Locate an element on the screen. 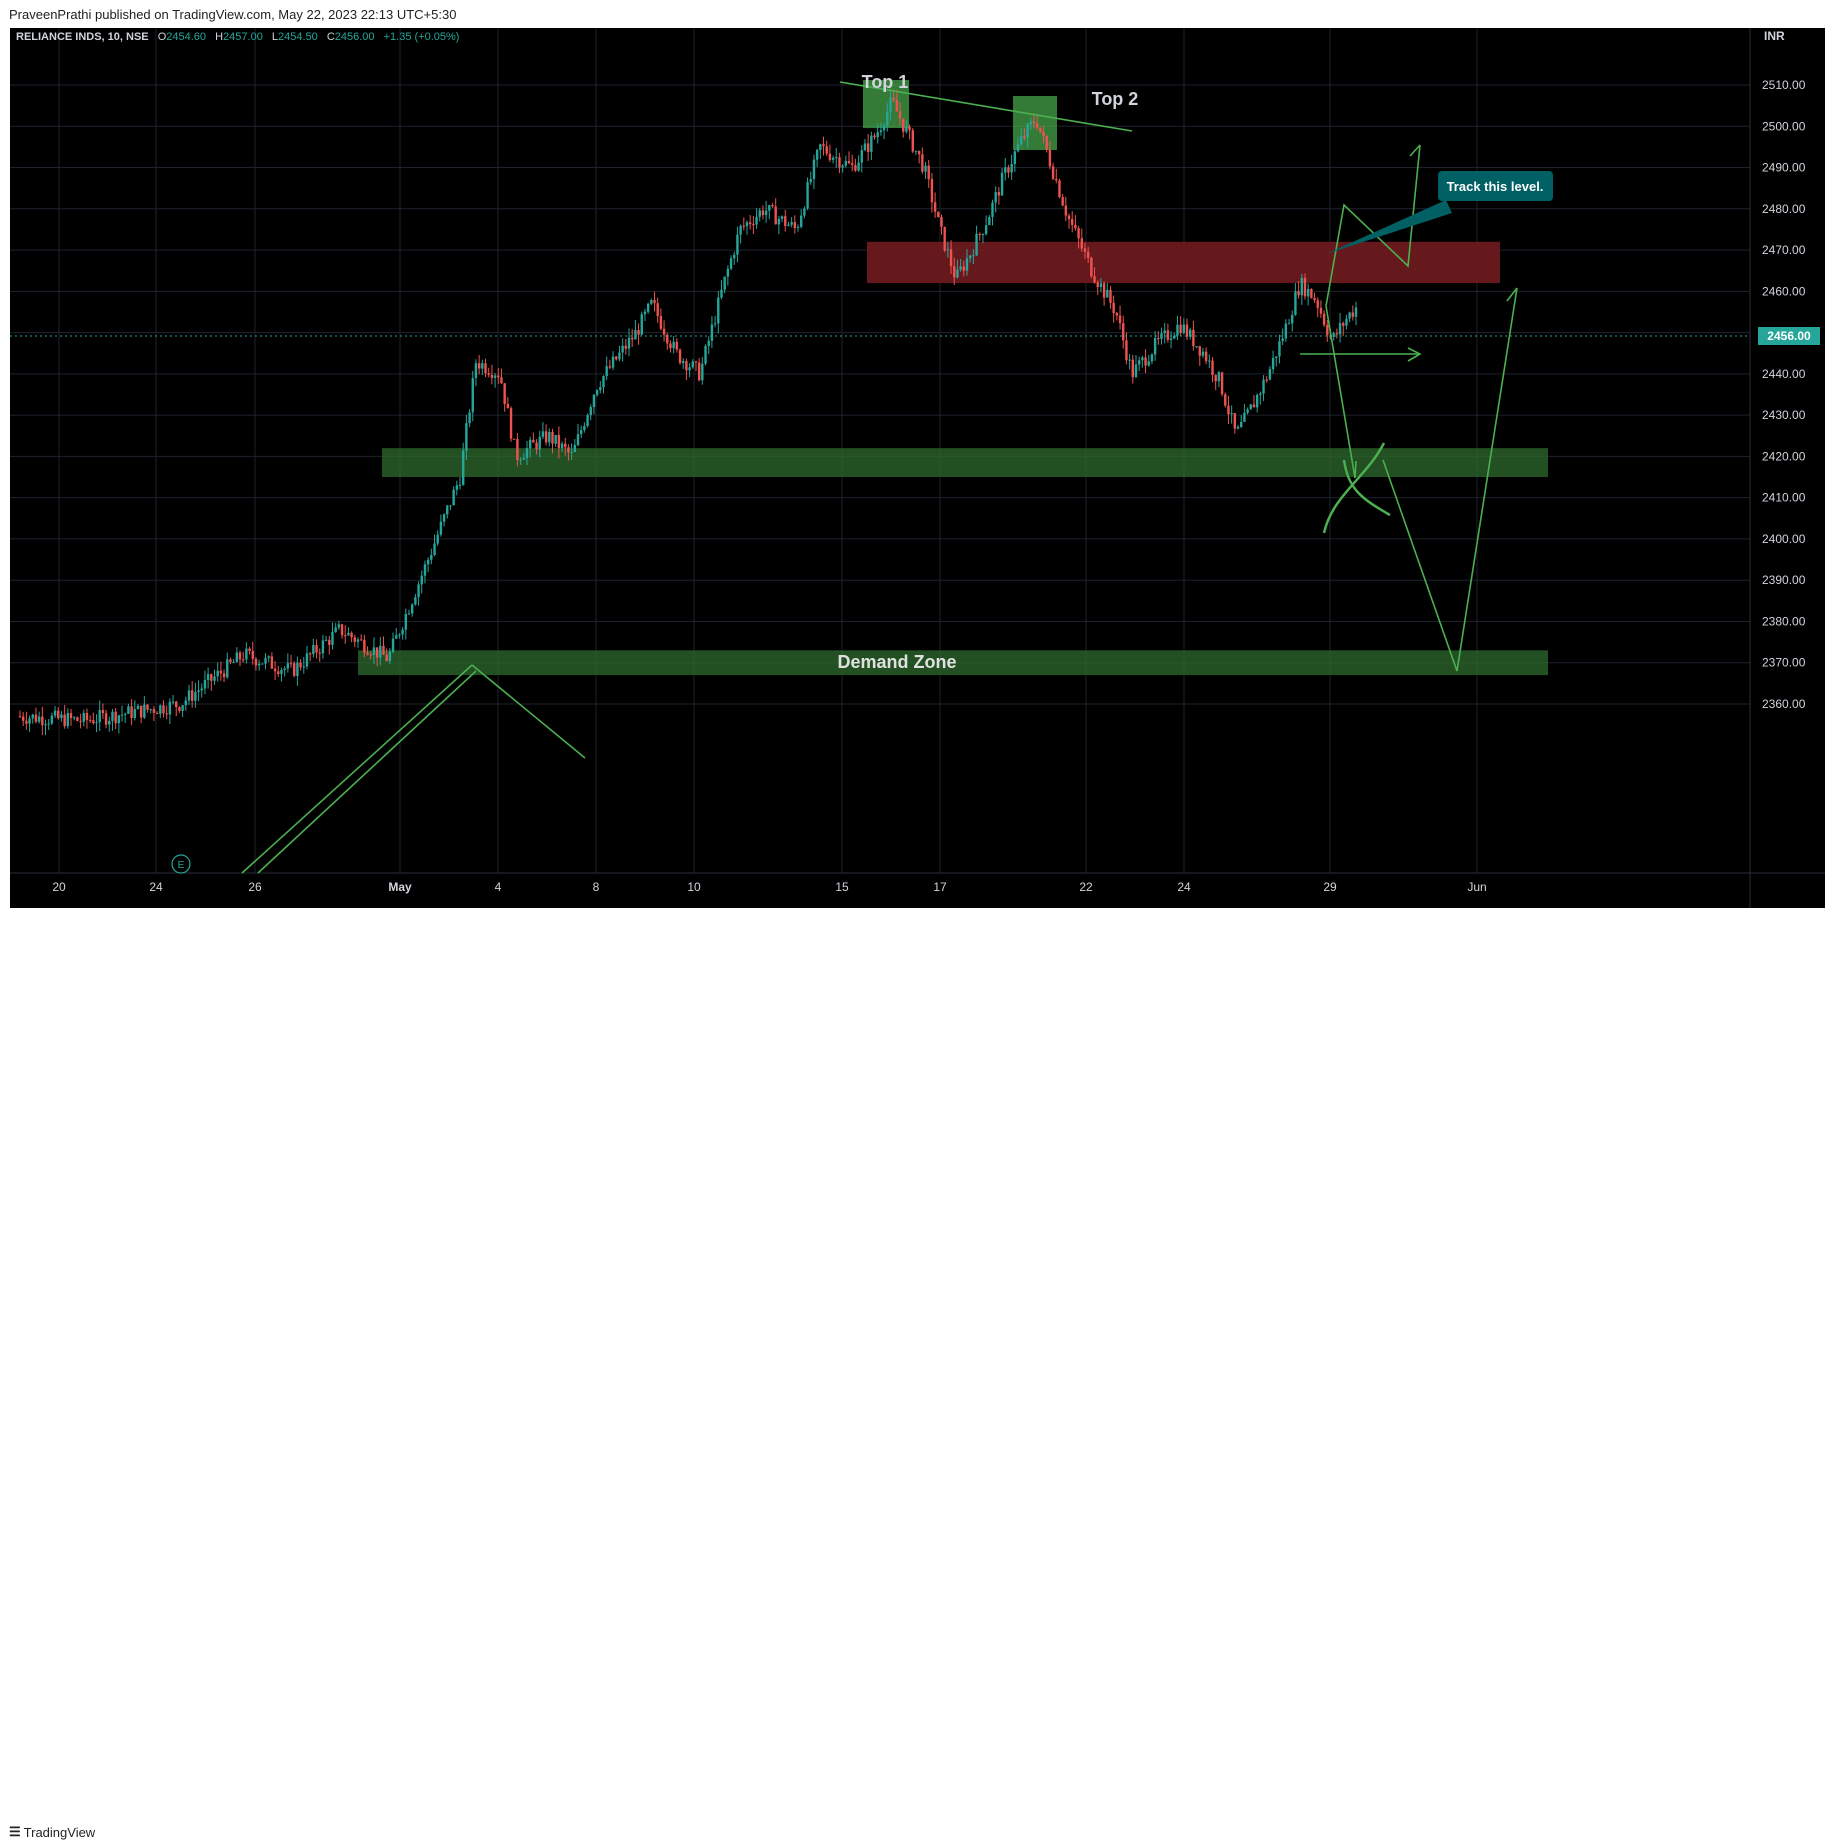 The image size is (1834, 1840). price-tick-label: 2500.00 is located at coordinates (1784, 126).